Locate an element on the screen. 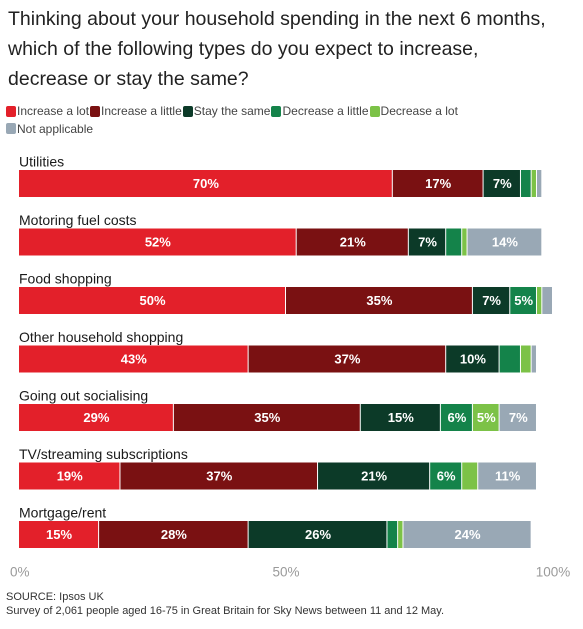  category-label: Mortgage/rent is located at coordinates (62, 513).